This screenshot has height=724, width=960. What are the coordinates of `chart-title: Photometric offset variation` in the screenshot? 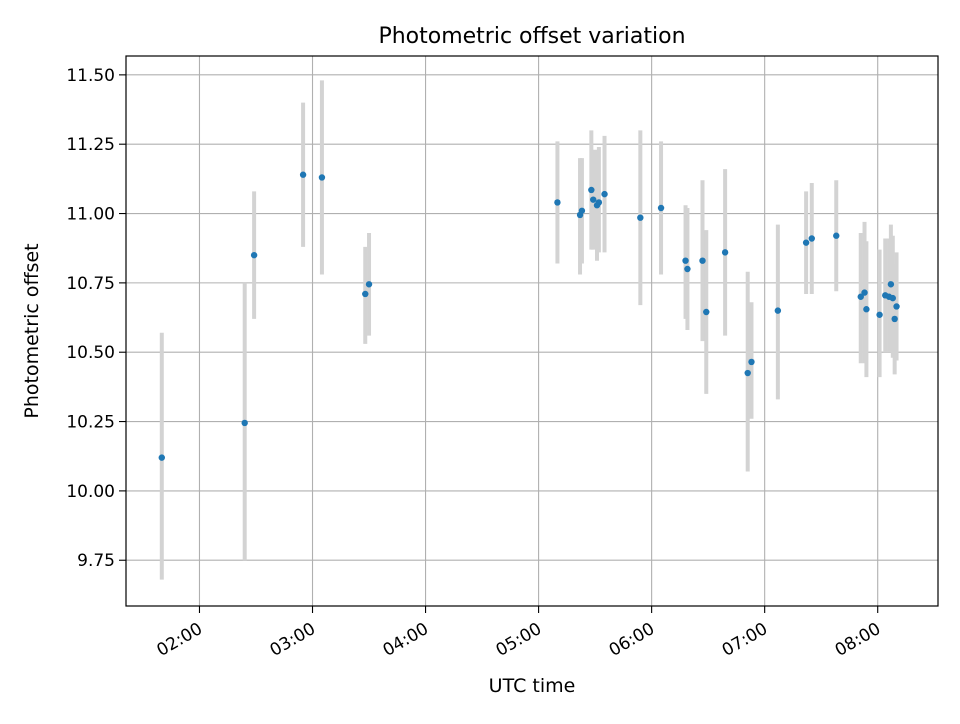 It's located at (531, 36).